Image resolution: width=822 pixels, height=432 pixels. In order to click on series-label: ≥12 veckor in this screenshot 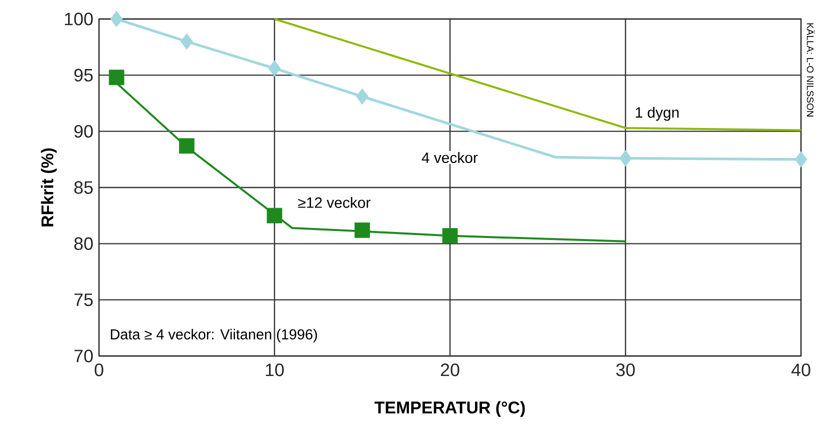, I will do `click(334, 202)`.